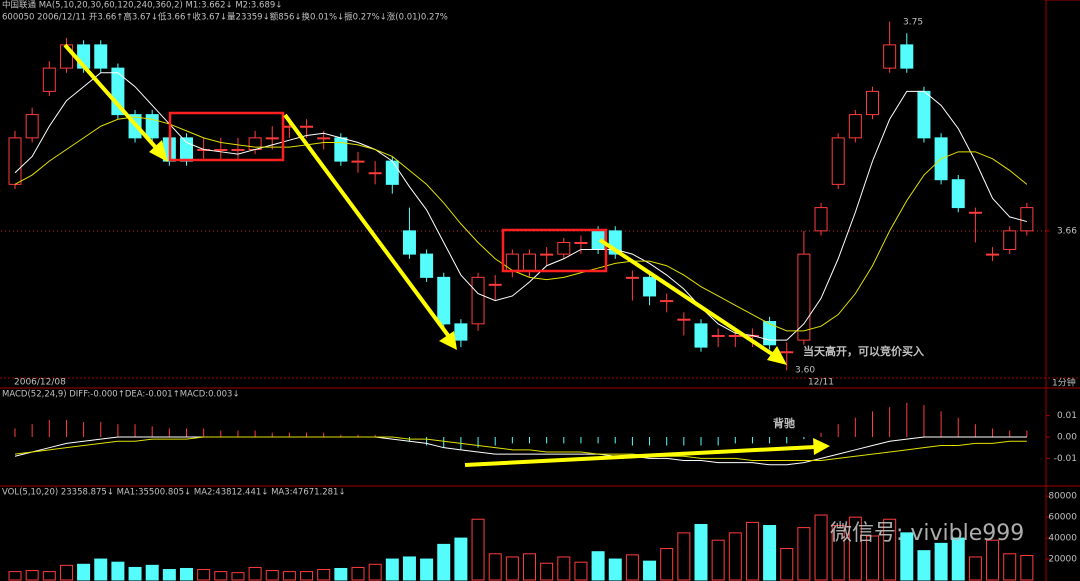 The height and width of the screenshot is (581, 1080). Describe the element at coordinates (927, 533) in the screenshot. I see `watermark: 微信号: vivible999` at that location.